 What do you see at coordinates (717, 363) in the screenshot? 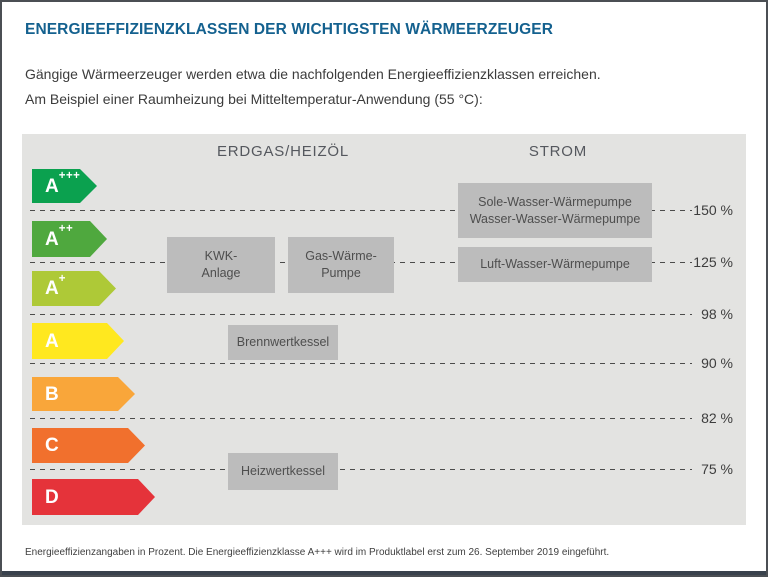
I see `percent-label-90: 90 %` at bounding box center [717, 363].